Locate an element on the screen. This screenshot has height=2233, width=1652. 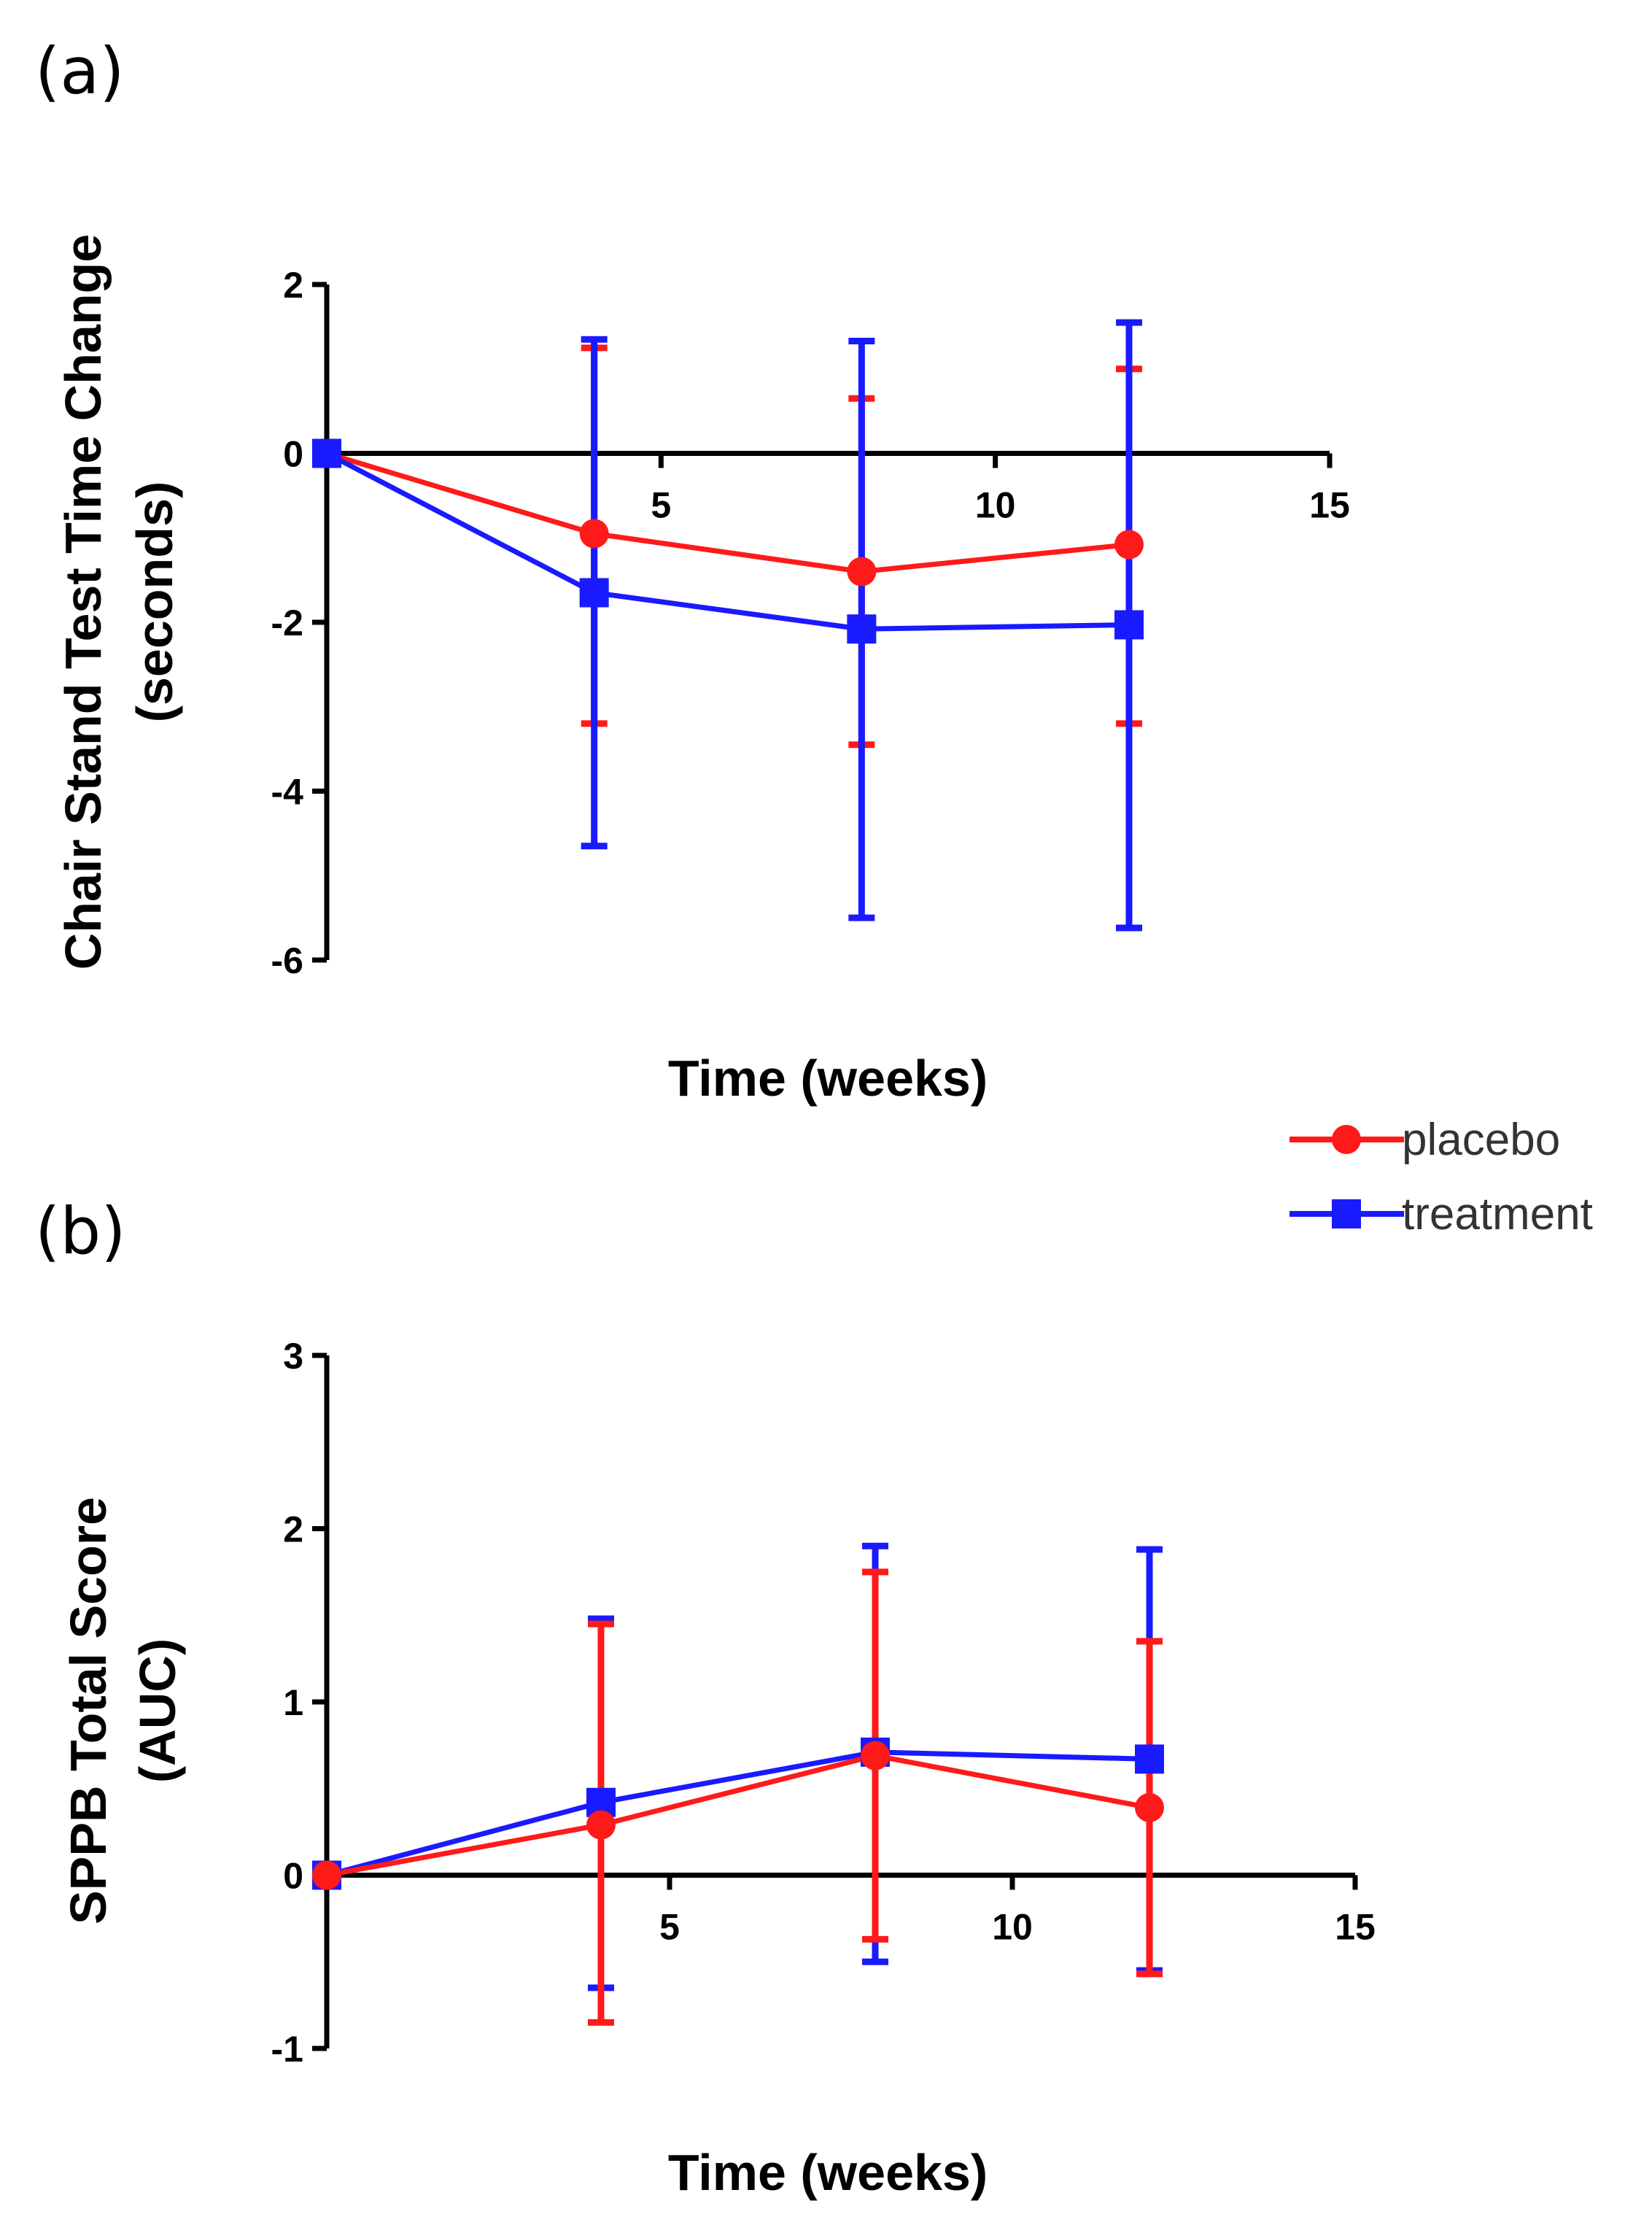
panel-a-y-tick-label: -2 is located at coordinates (287, 623).